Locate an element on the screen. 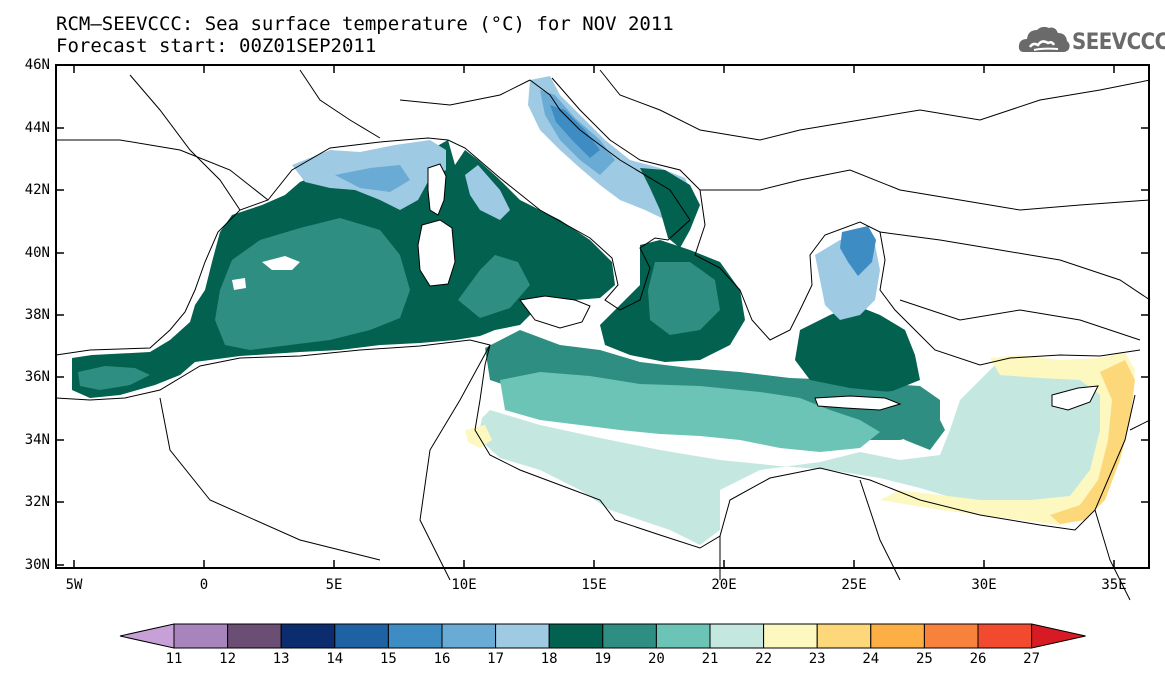 This screenshot has height=682, width=1165. balearics is located at coordinates (266, 273).